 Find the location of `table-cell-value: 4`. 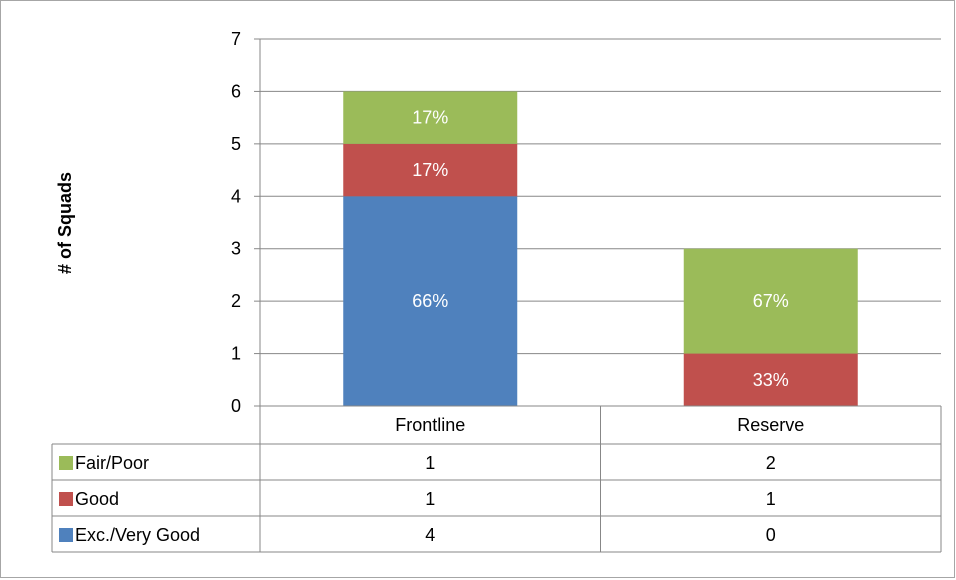

table-cell-value: 4 is located at coordinates (430, 535).